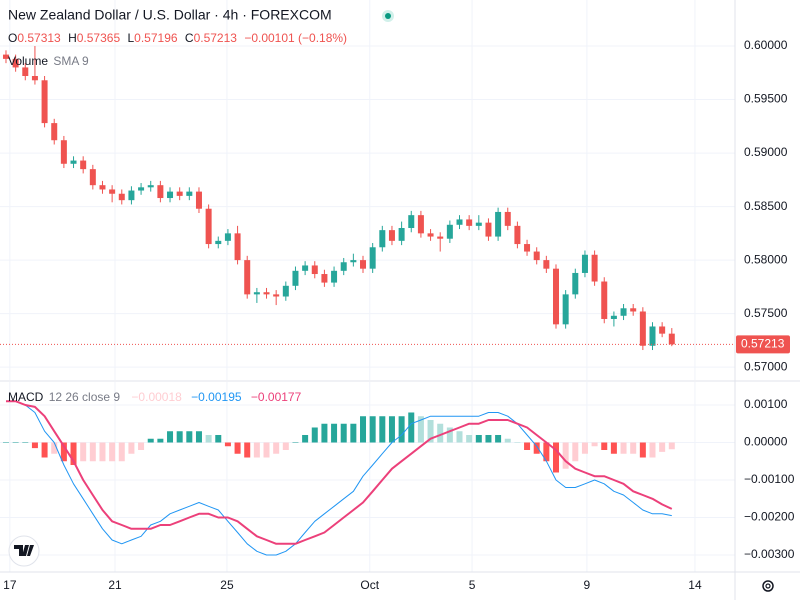  I want to click on ohlc-label: C, so click(189, 38).